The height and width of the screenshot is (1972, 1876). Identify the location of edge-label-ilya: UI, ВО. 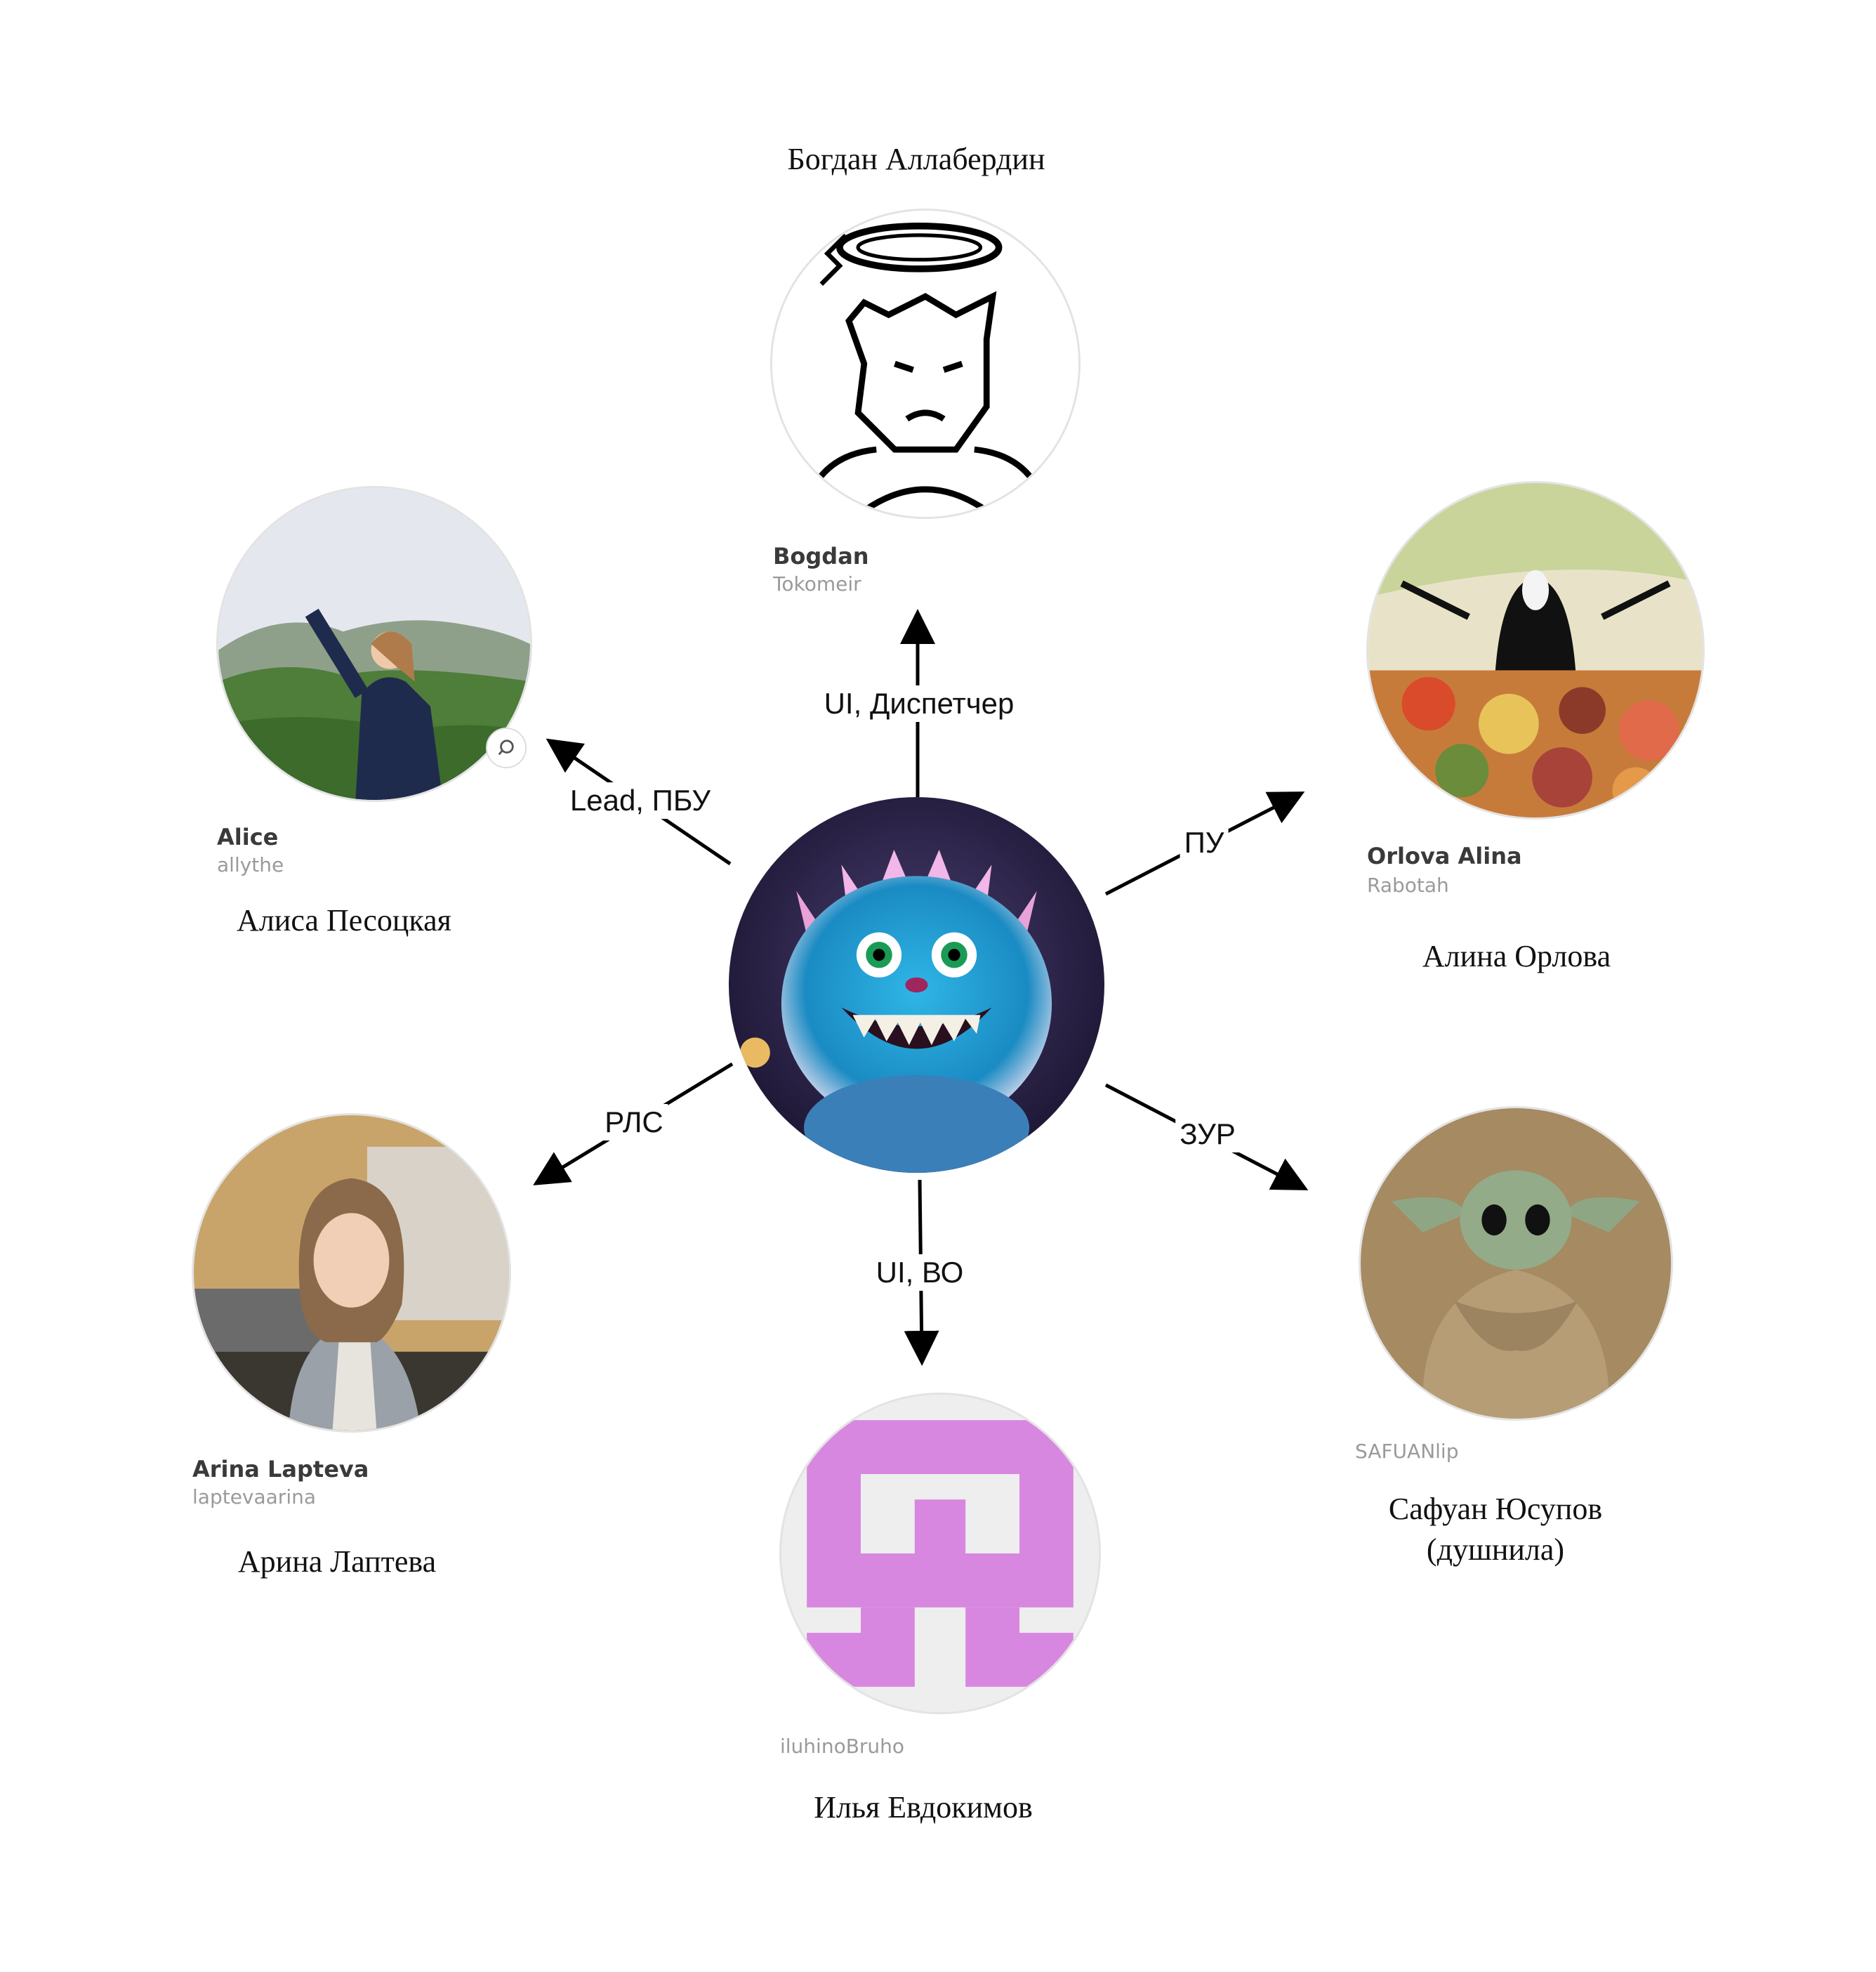
(919, 1272).